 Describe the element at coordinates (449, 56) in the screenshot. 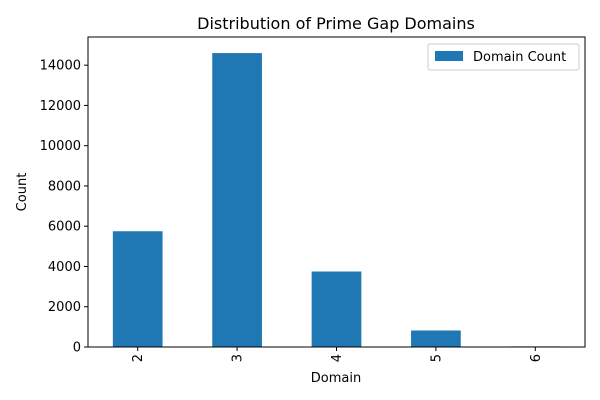

I see `legend-swatch` at that location.